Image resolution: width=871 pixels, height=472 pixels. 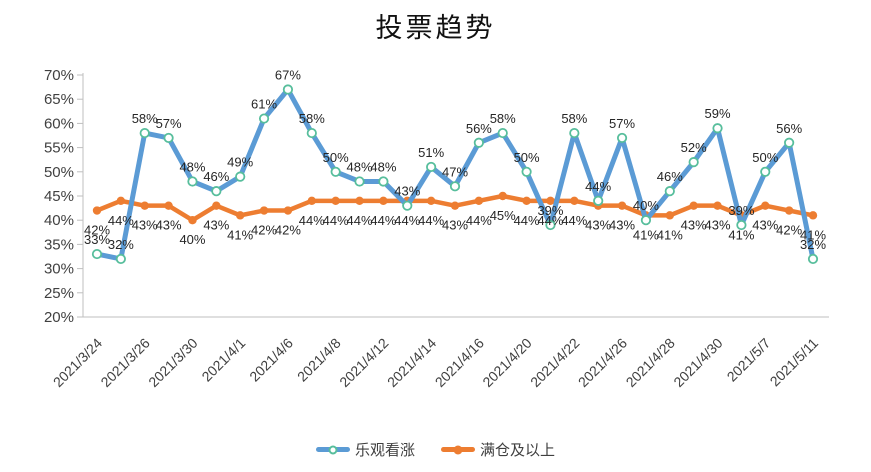 What do you see at coordinates (694, 147) in the screenshot?
I see `svg-text: 52%` at bounding box center [694, 147].